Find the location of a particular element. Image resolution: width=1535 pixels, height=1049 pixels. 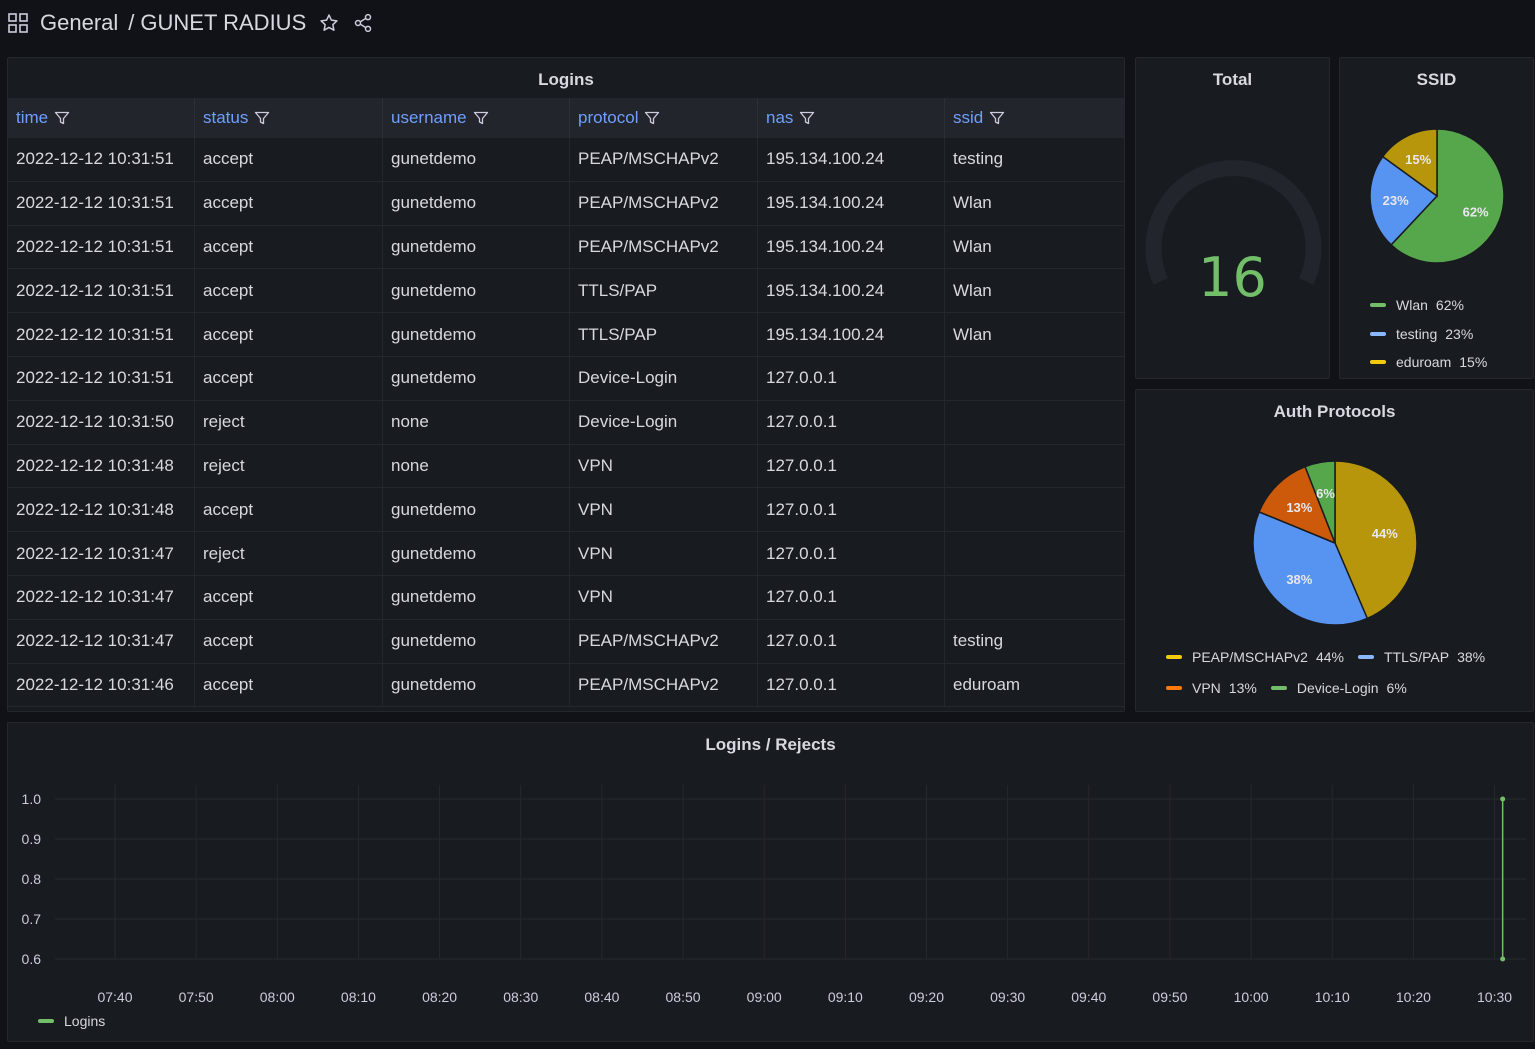

legend-item: TTLS/PAP 38% is located at coordinates (1421, 657).